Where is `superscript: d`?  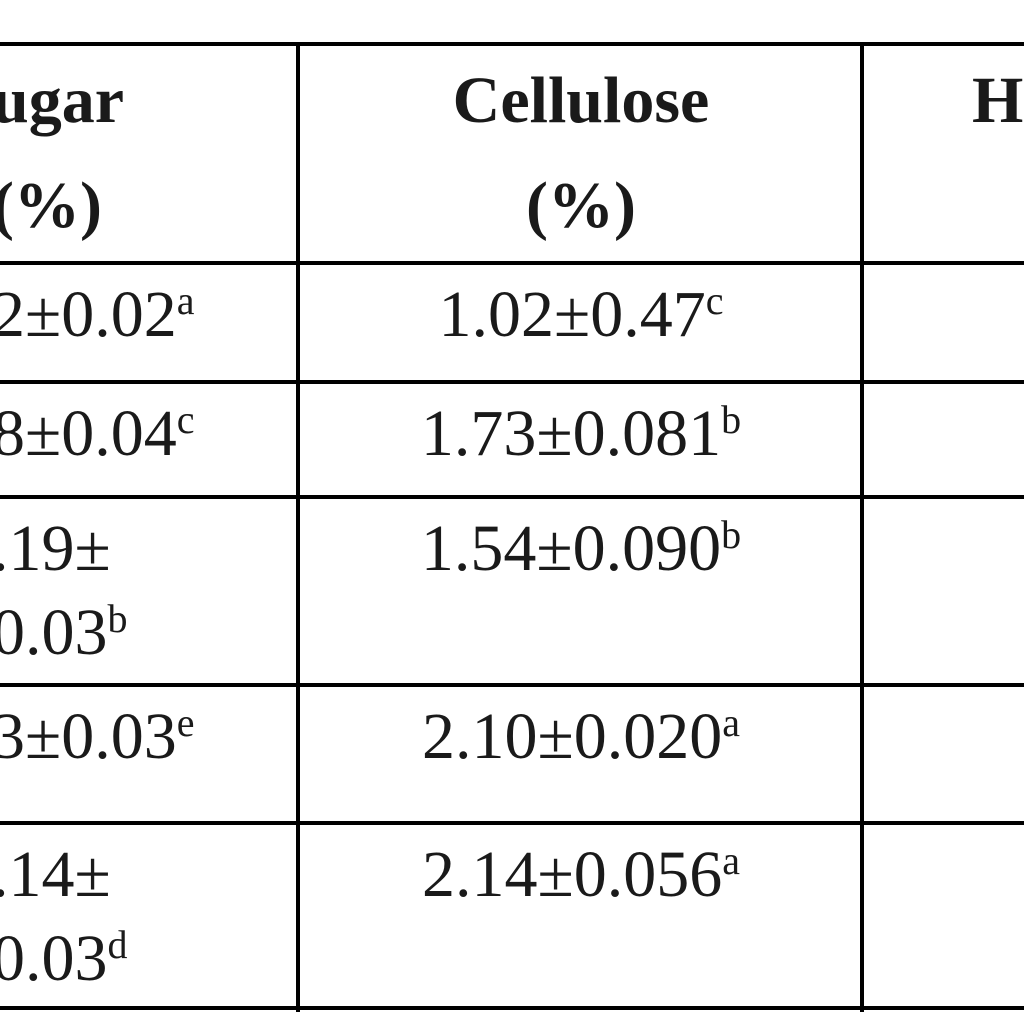
superscript: d is located at coordinates (117, 944).